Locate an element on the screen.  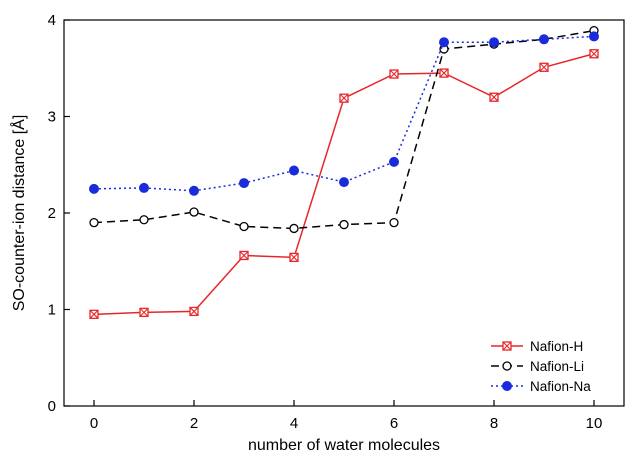
x-tick-label: 0 is located at coordinates (94, 423).